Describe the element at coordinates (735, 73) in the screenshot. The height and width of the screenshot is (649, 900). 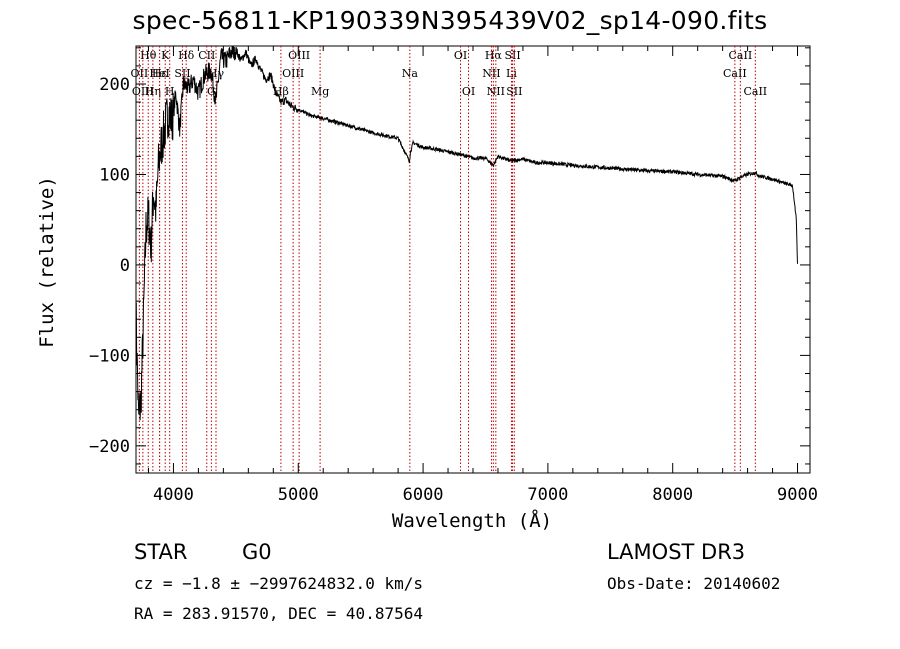
I see `line-label-27: CaII` at that location.